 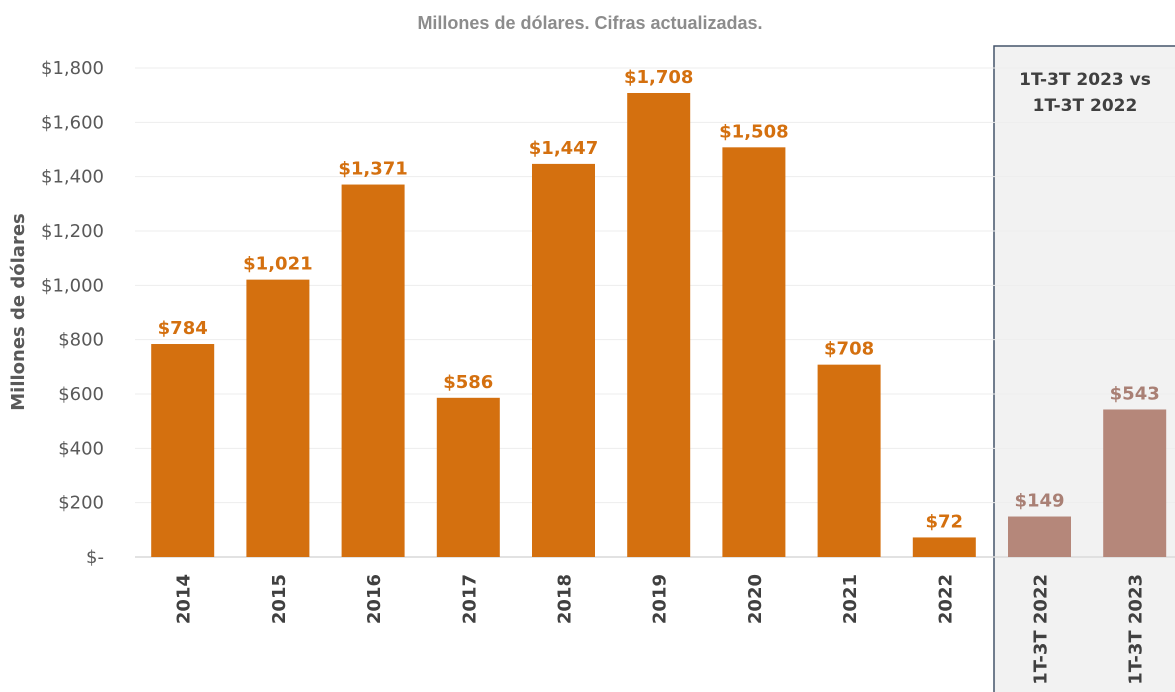 What do you see at coordinates (1085, 80) in the screenshot?
I see `comparison-panel-title-line-1: 1T-3T 2023 vs` at bounding box center [1085, 80].